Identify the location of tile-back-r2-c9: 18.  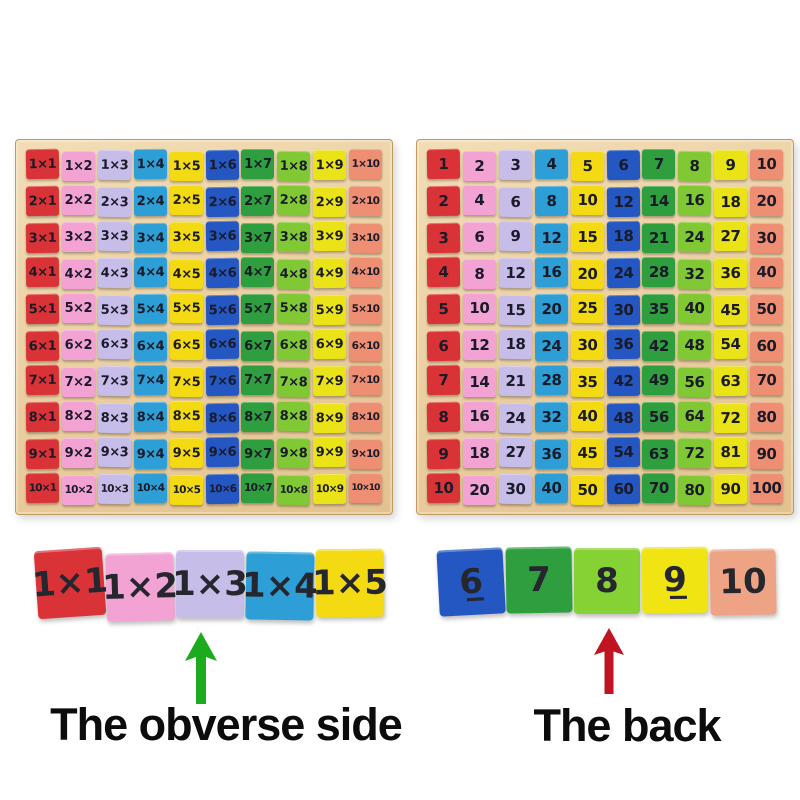
(731, 202).